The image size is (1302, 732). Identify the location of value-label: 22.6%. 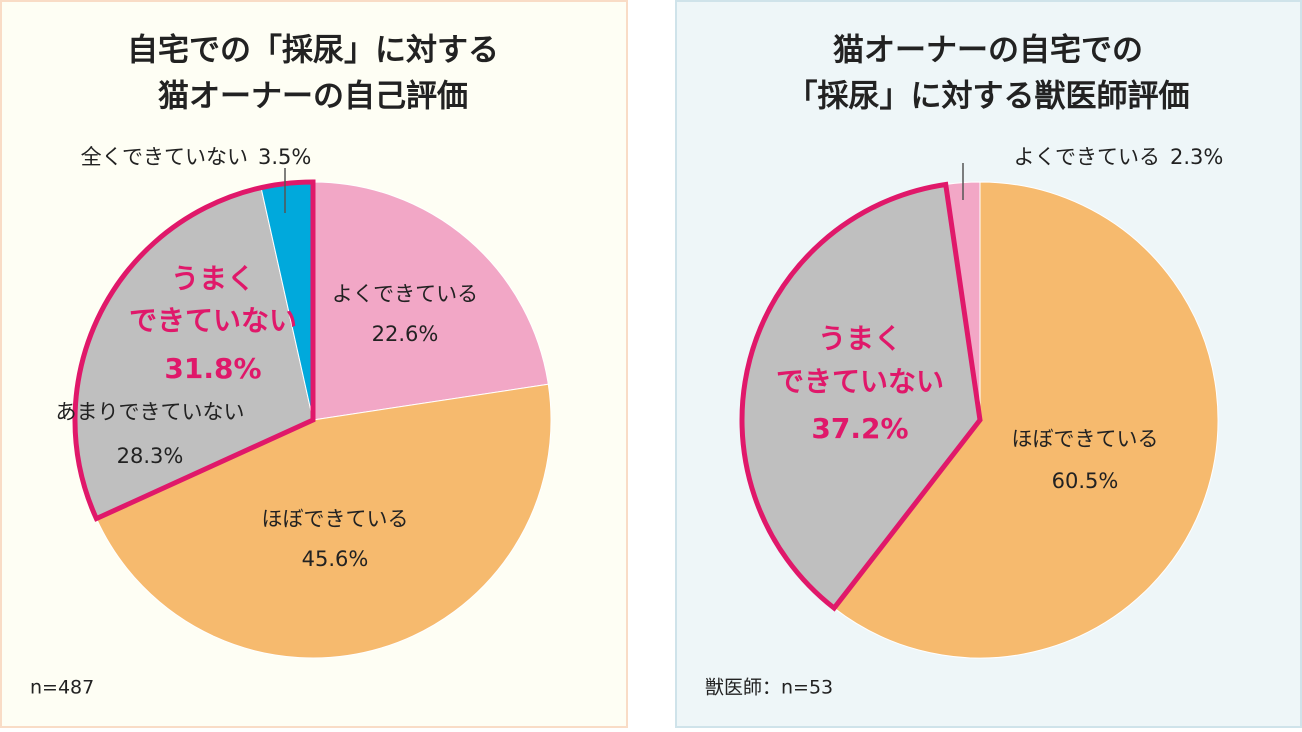
(405, 334).